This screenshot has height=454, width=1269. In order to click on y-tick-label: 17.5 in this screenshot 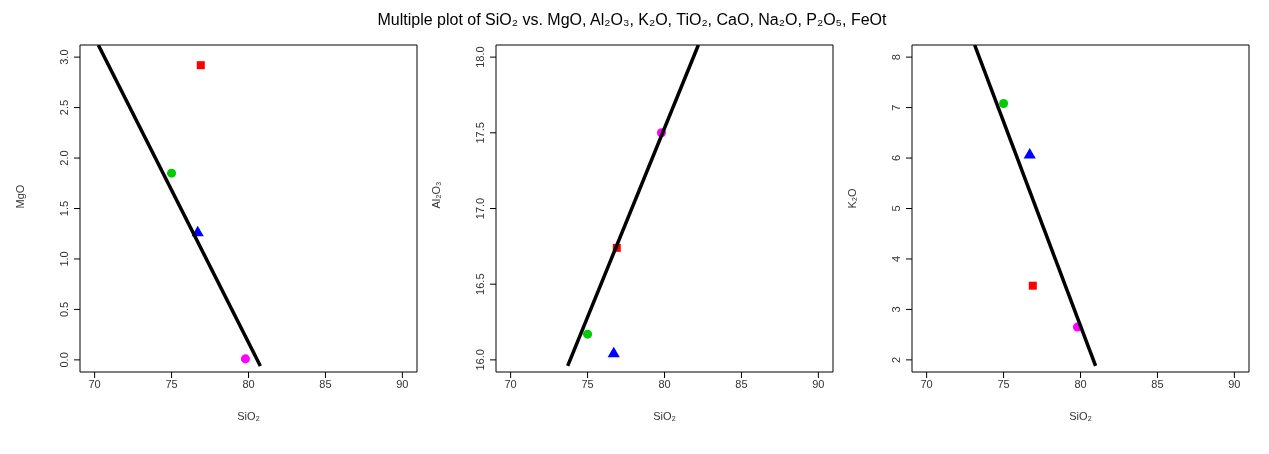, I will do `click(480, 133)`.